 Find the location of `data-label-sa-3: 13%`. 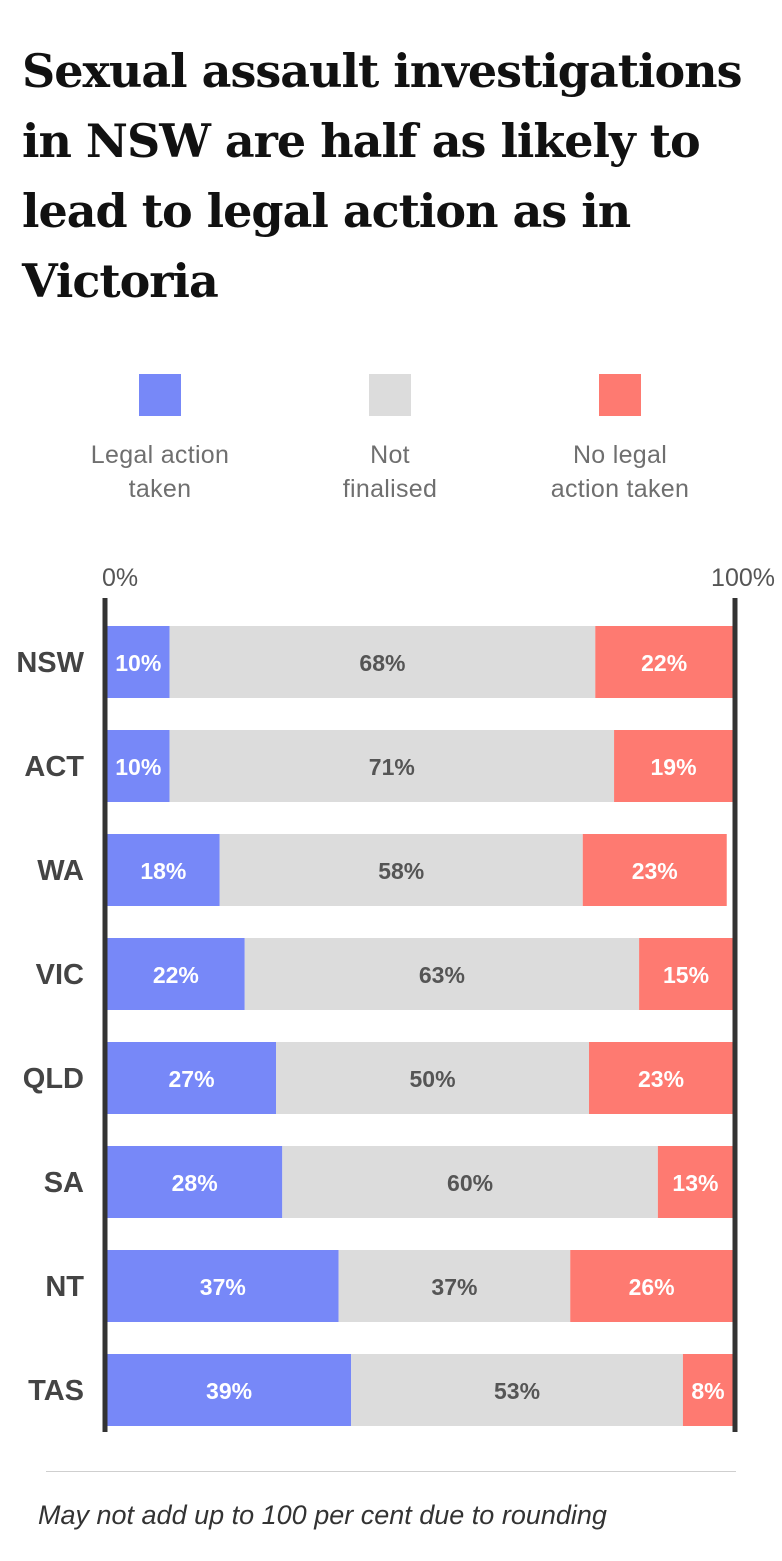

data-label-sa-3: 13% is located at coordinates (695, 1183).